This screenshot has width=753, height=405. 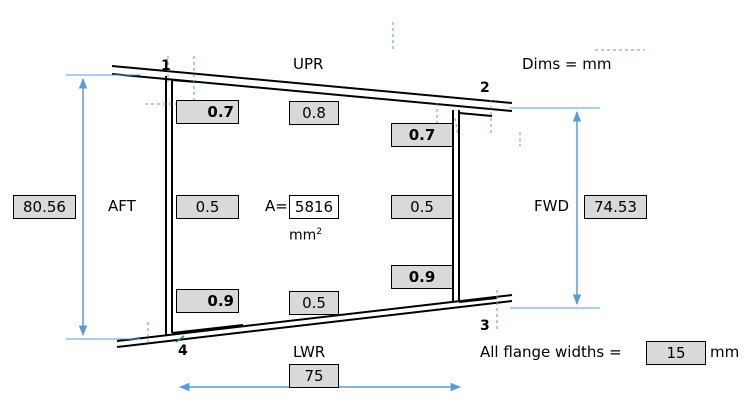 What do you see at coordinates (207, 301) in the screenshot?
I see `lower-aft-flange-thickness: 0.9` at bounding box center [207, 301].